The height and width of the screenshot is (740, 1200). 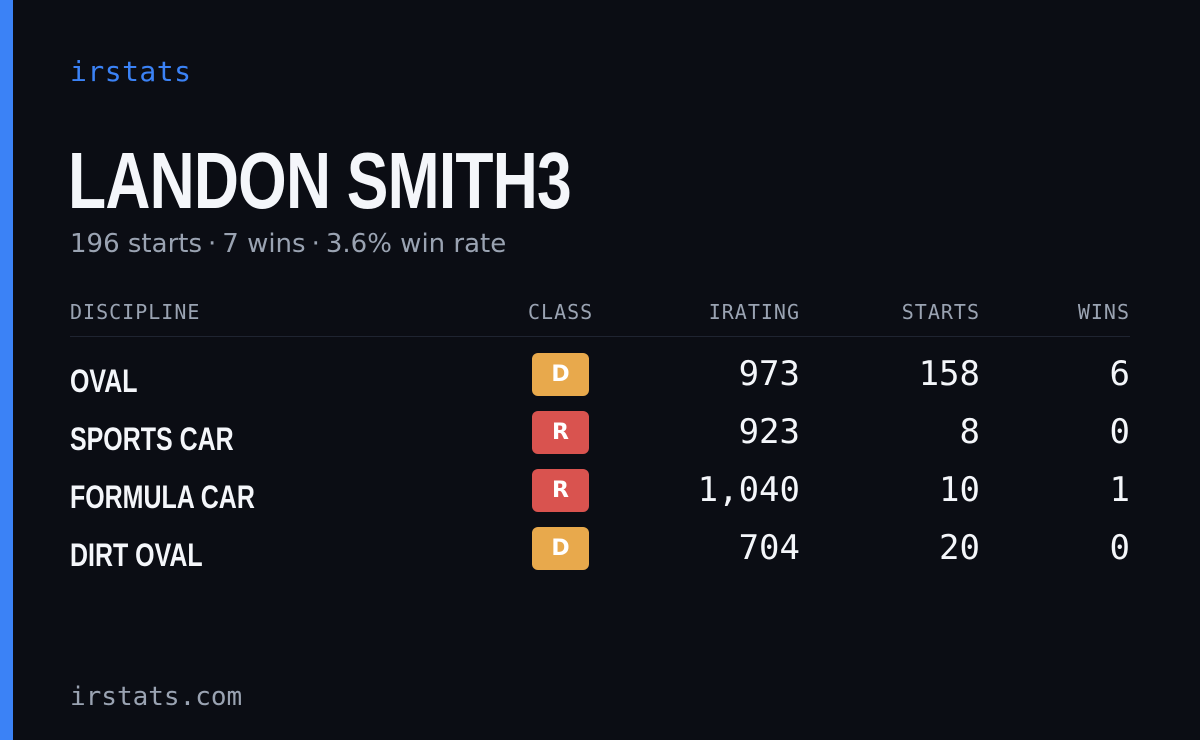 I want to click on table-row: SPORTS CAR R 923 8 0, so click(x=600, y=438).